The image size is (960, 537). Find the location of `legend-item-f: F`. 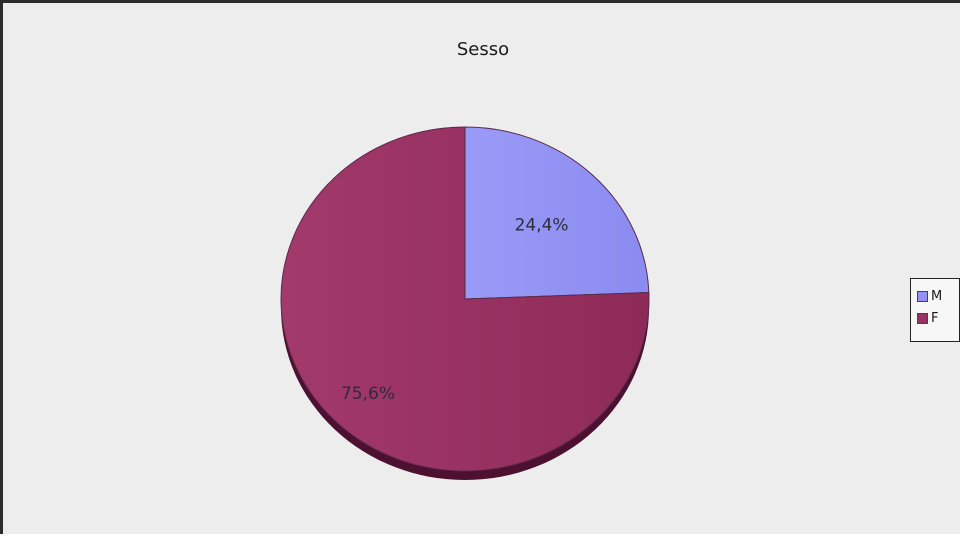

legend-item-f: F is located at coordinates (938, 318).